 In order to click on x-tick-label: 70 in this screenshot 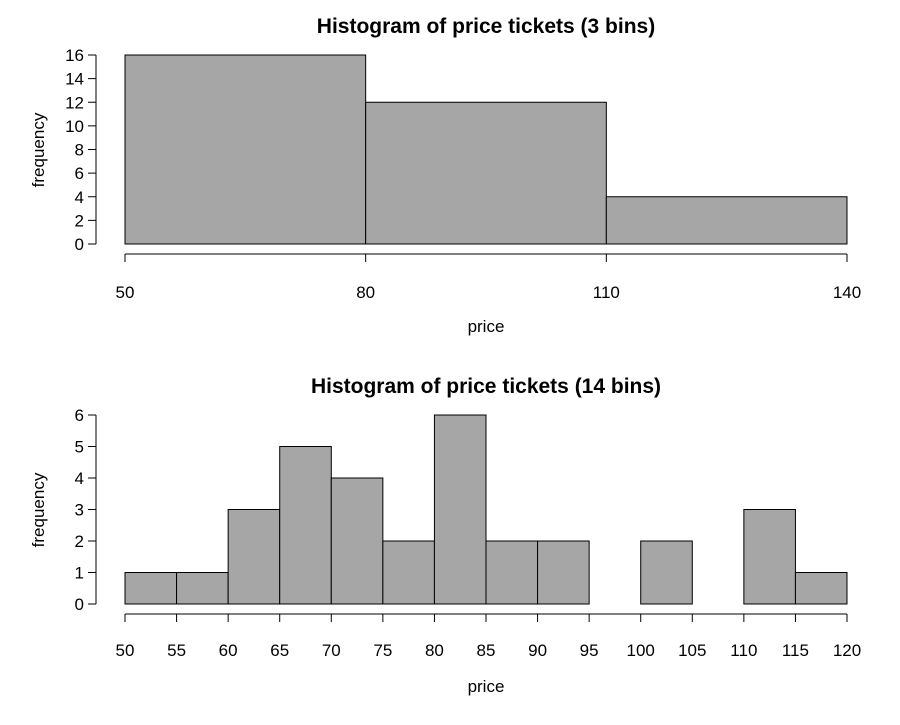, I will do `click(331, 650)`.